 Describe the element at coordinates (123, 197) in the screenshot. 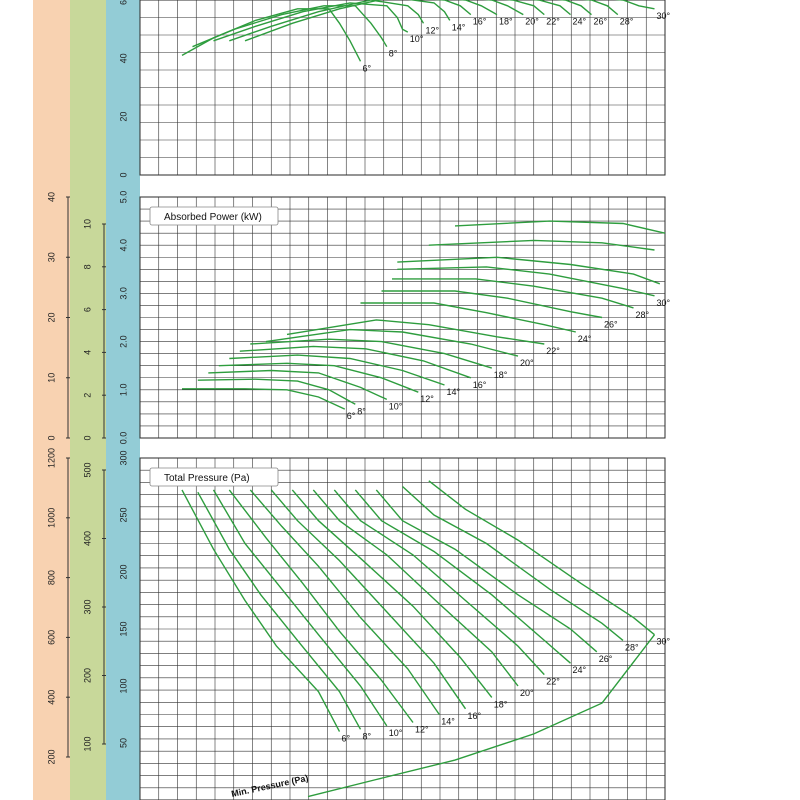

I see `y-tick-label: 5.0` at that location.